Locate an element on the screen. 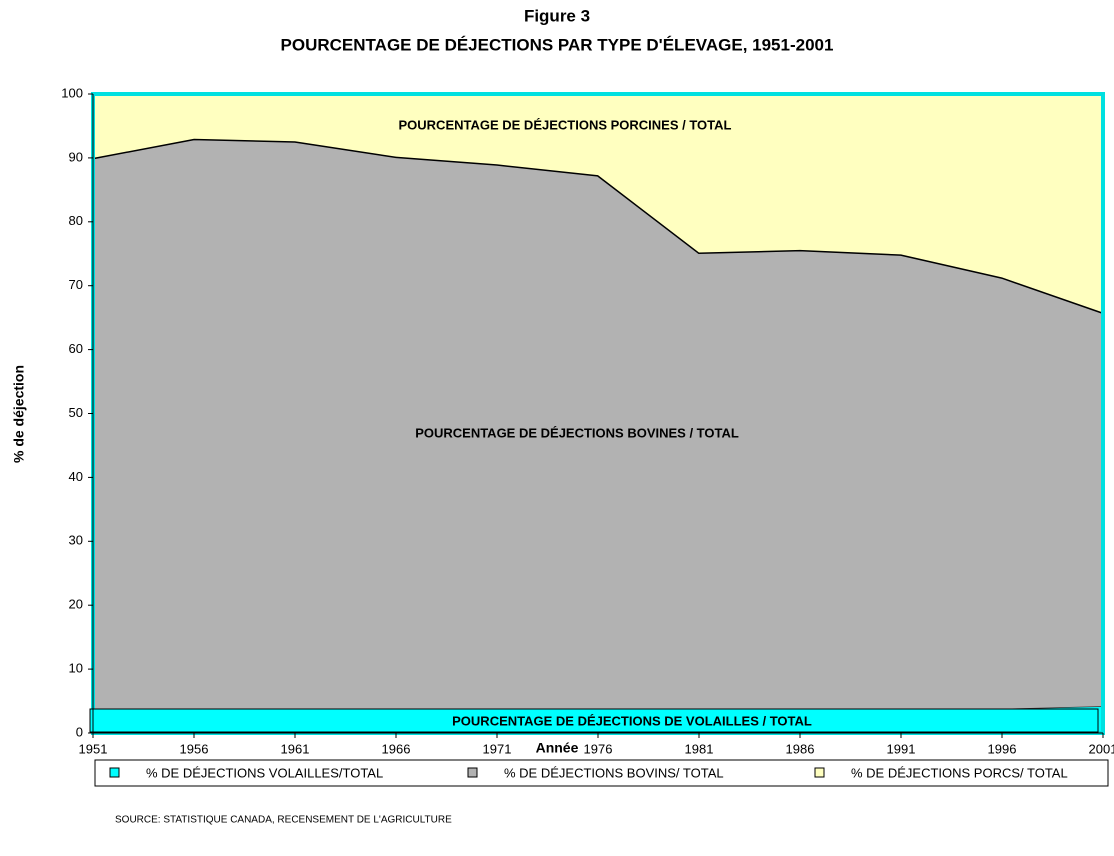 Image resolution: width=1114 pixels, height=856 pixels. legend-label: % DE DÉJECTIONS PORCS/ TOTAL is located at coordinates (959, 772).